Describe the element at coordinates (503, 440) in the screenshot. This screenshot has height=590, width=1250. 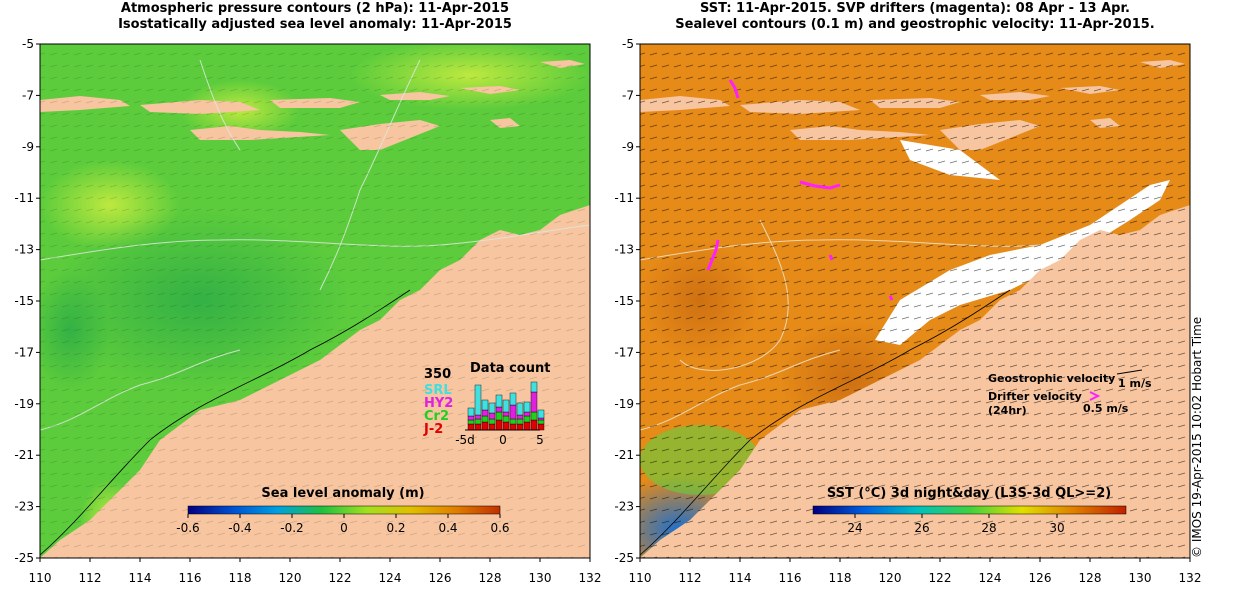
I see `inset-x-tick-label: 0` at that location.